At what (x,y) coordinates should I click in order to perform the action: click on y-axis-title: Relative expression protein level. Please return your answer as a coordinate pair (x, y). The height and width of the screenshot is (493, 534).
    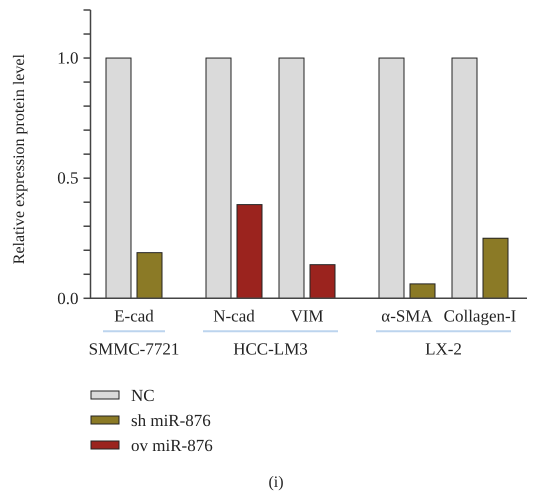
    Looking at the image, I should click on (19, 159).